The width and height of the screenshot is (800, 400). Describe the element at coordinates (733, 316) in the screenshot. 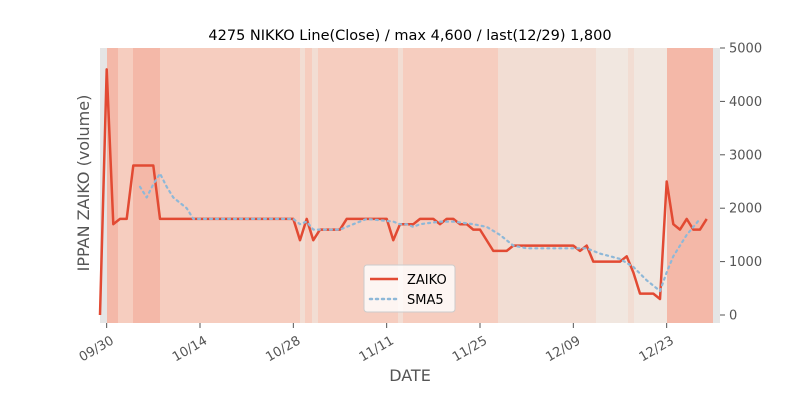

I see `y-tick-label: 0` at that location.